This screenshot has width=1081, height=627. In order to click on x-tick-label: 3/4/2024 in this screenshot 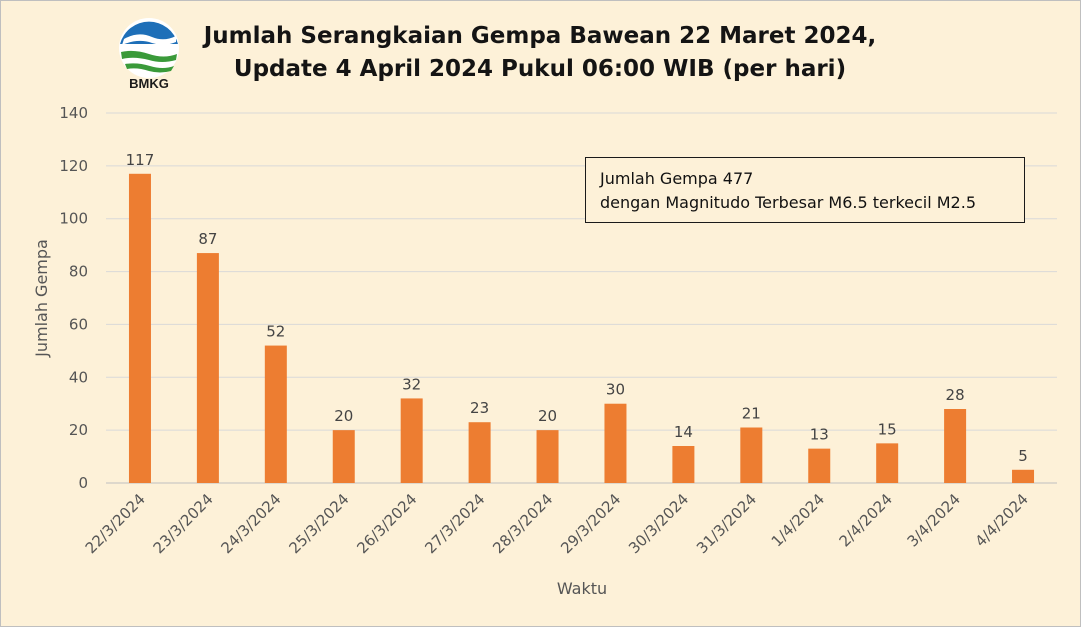, I will do `click(934, 520)`.